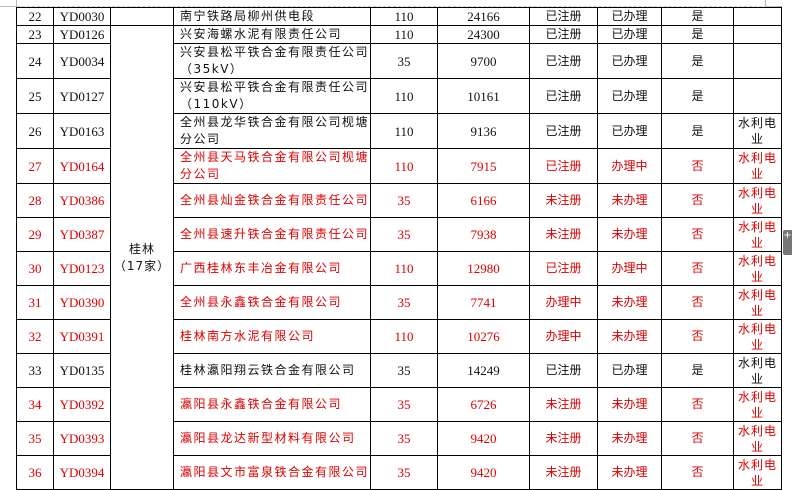 The height and width of the screenshot is (490, 792). Describe the element at coordinates (35, 404) in the screenshot. I see `row-number: 34` at that location.